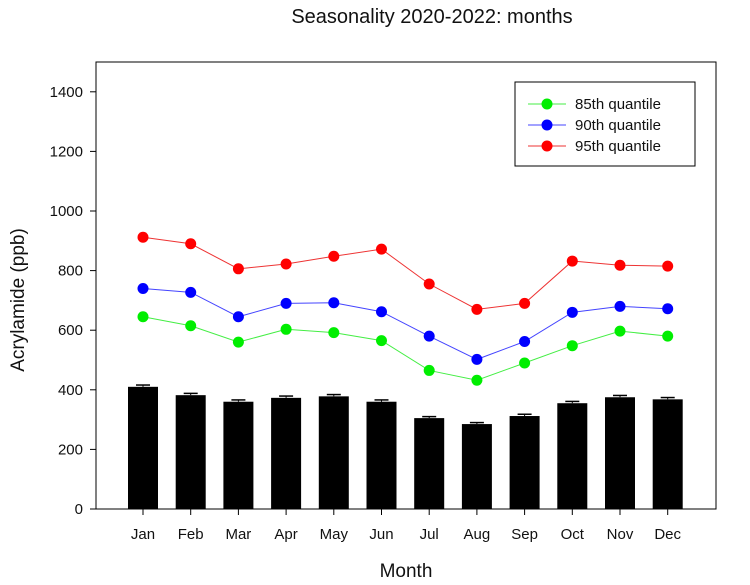 The width and height of the screenshot is (750, 585). Describe the element at coordinates (524, 534) in the screenshot. I see `x-tick-label: Sep` at that location.